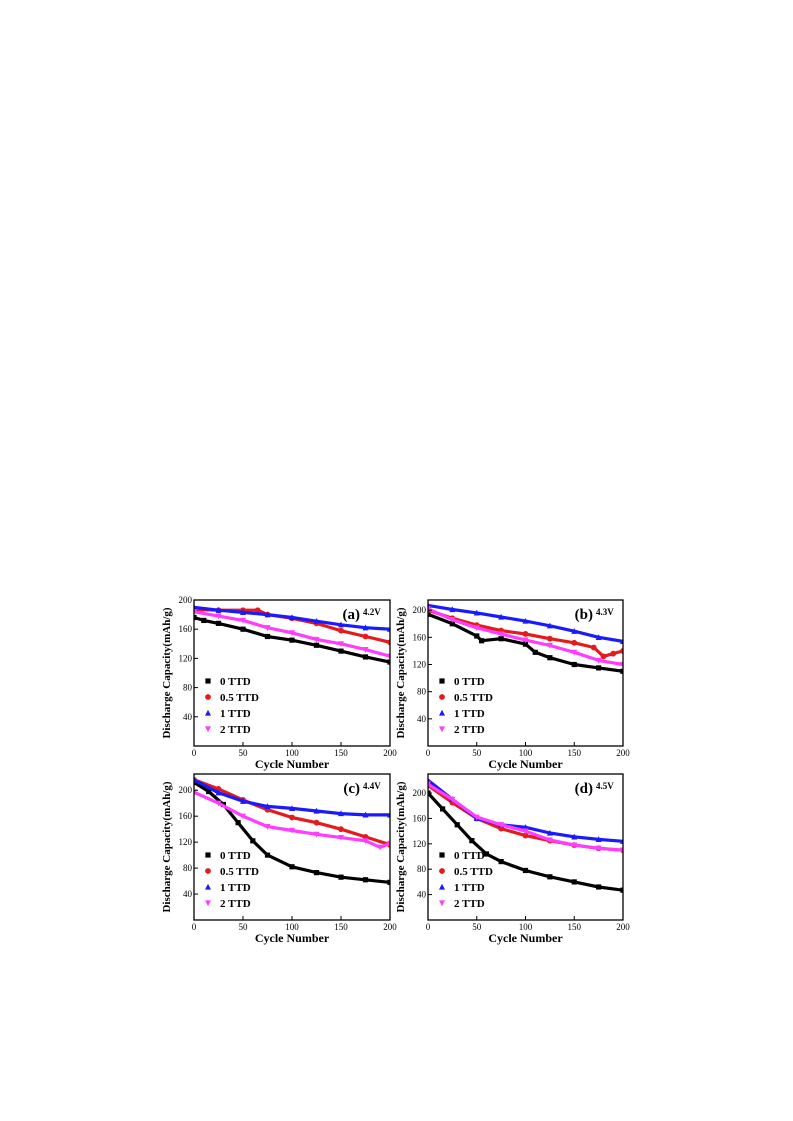 Image resolution: width=793 pixels, height=1121 pixels. I want to click on legend-label: 0 TTD, so click(469, 682).